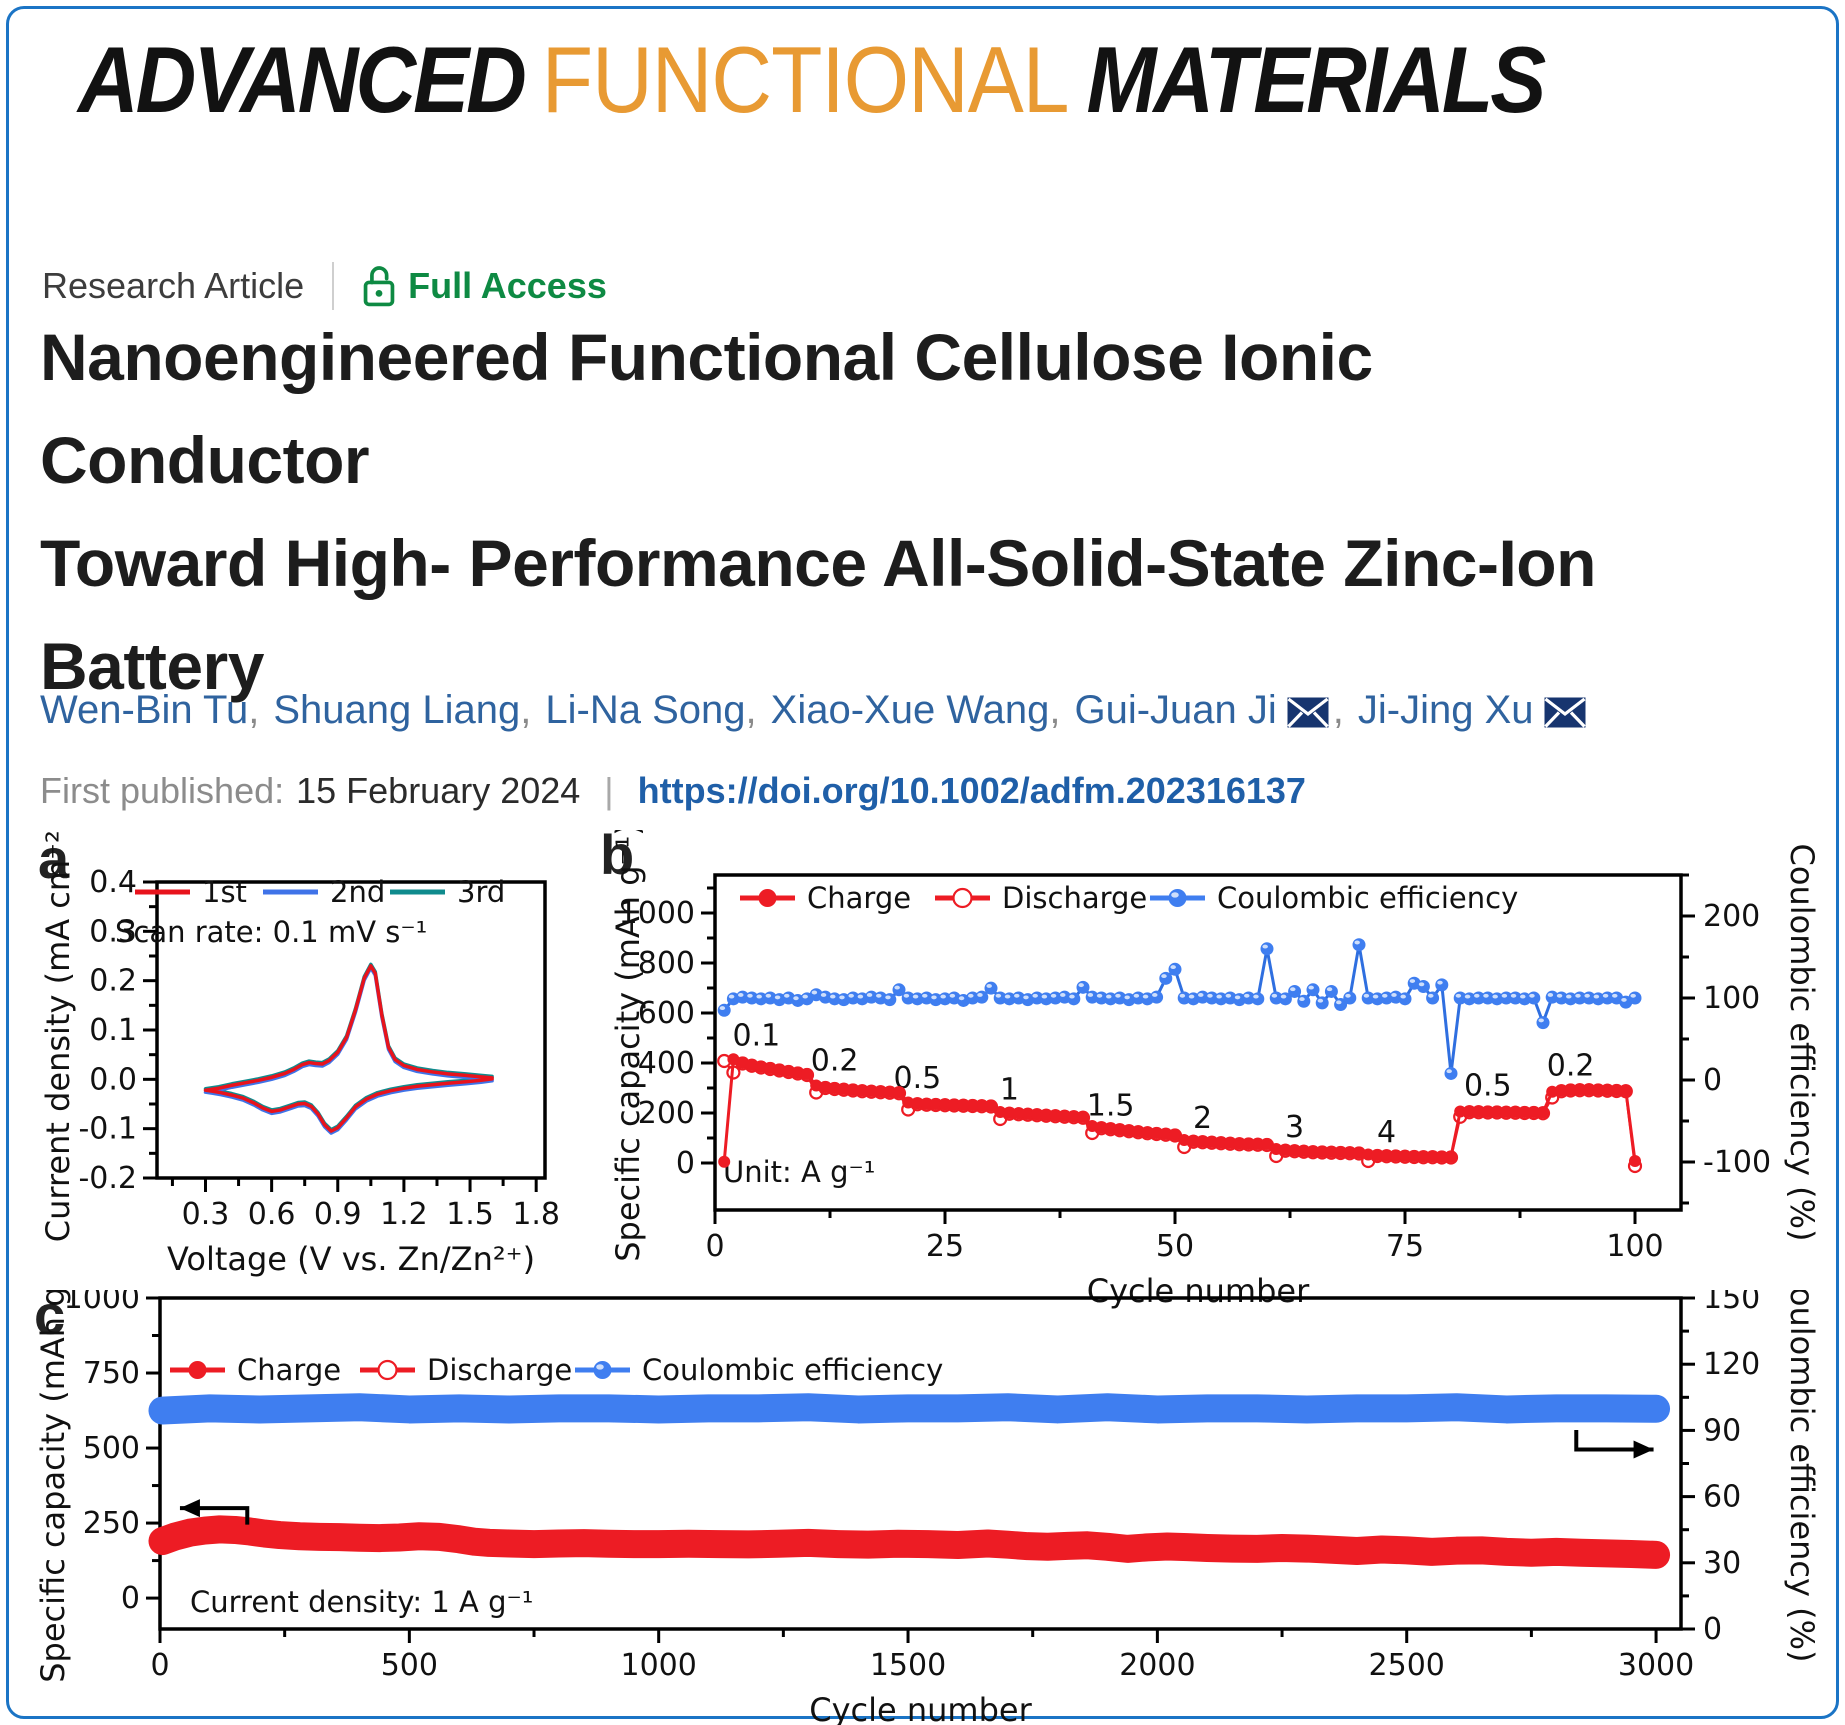 This screenshot has height=1725, width=1845. Describe the element at coordinates (666, 1063) in the screenshot. I see `svg-text: 400` at that location.